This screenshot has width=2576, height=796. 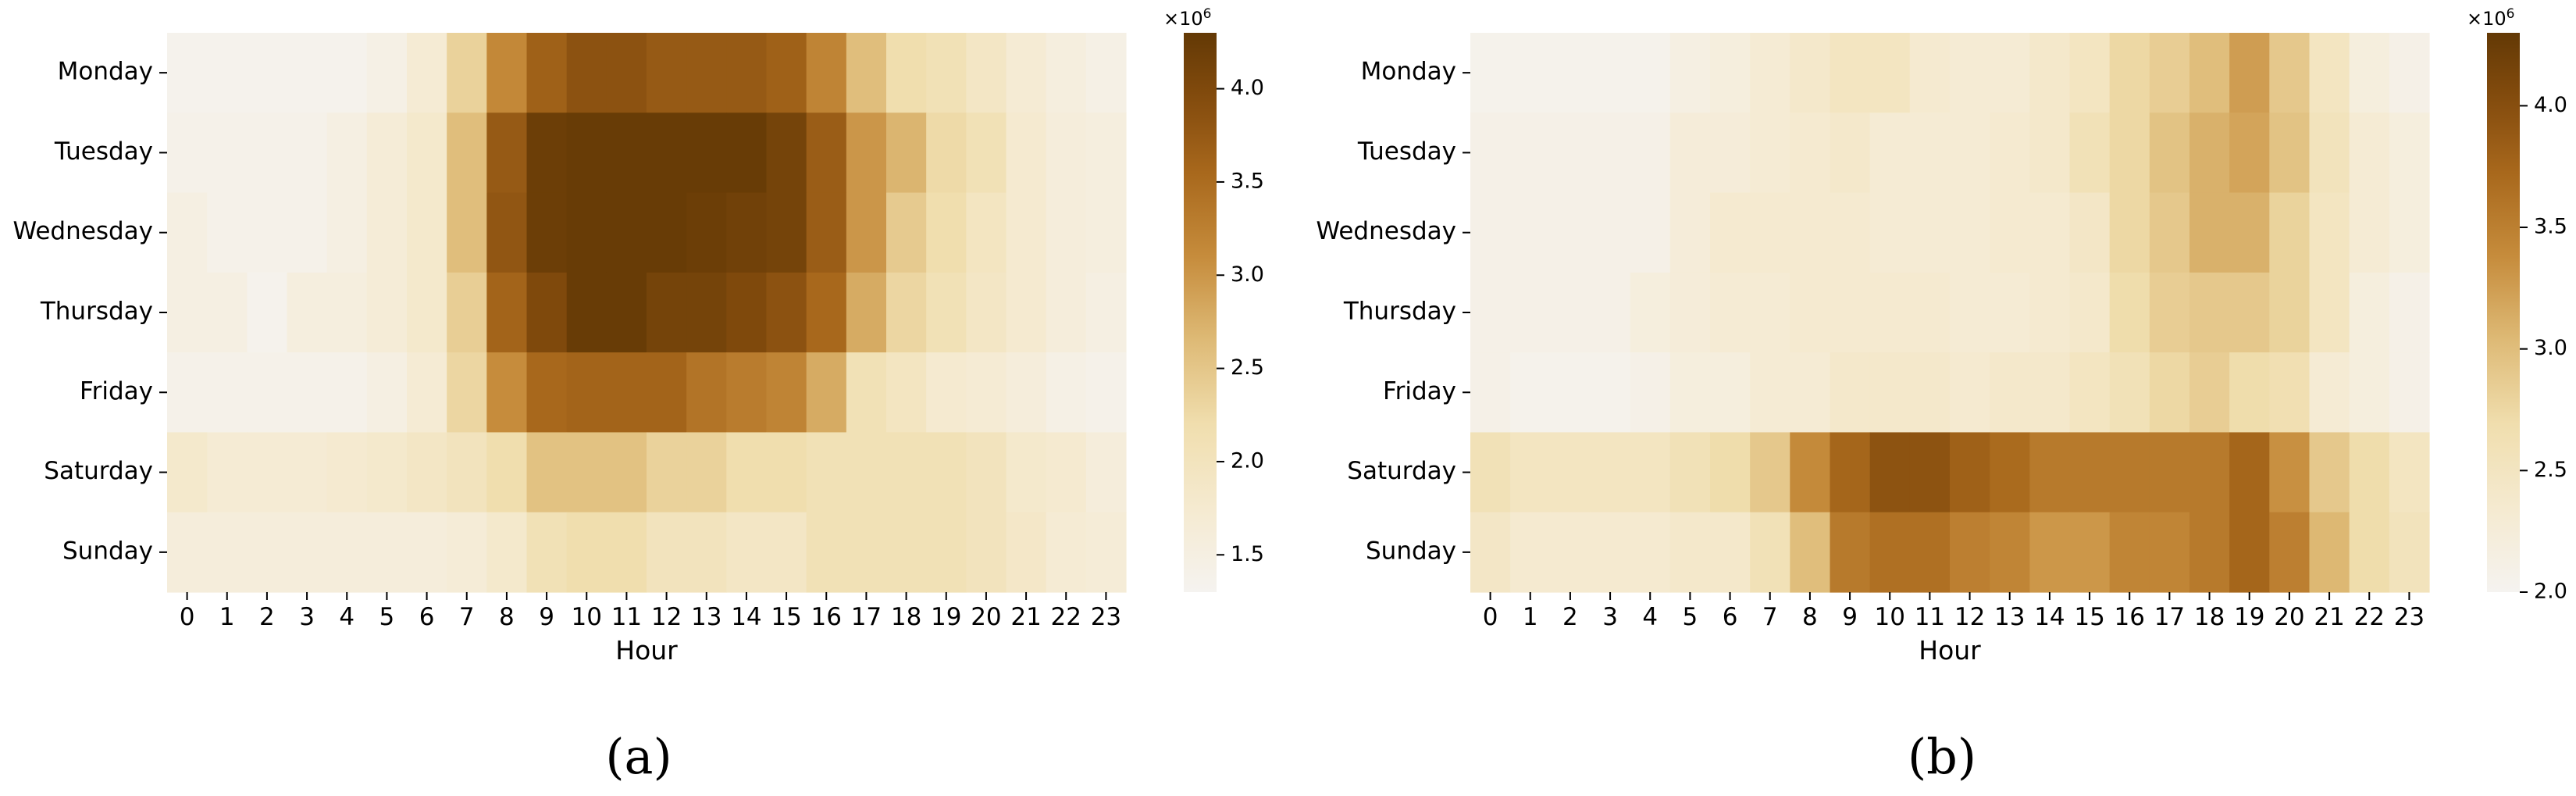 I want to click on x-tick-label: 0, so click(x=187, y=617).